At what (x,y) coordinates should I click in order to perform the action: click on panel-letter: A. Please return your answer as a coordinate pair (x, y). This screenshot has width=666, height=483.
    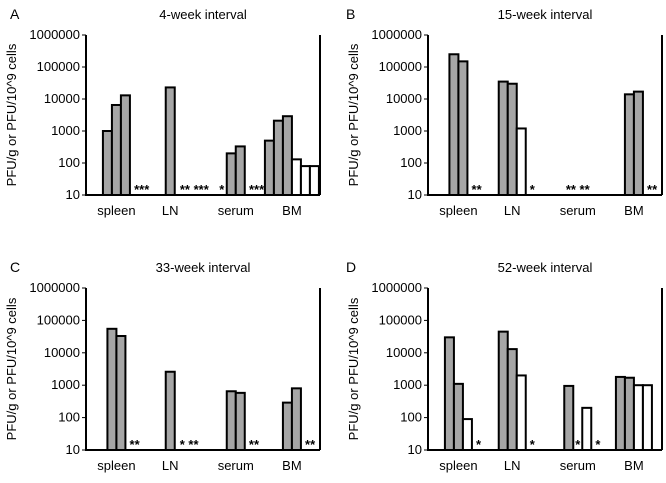
    Looking at the image, I should click on (15, 14).